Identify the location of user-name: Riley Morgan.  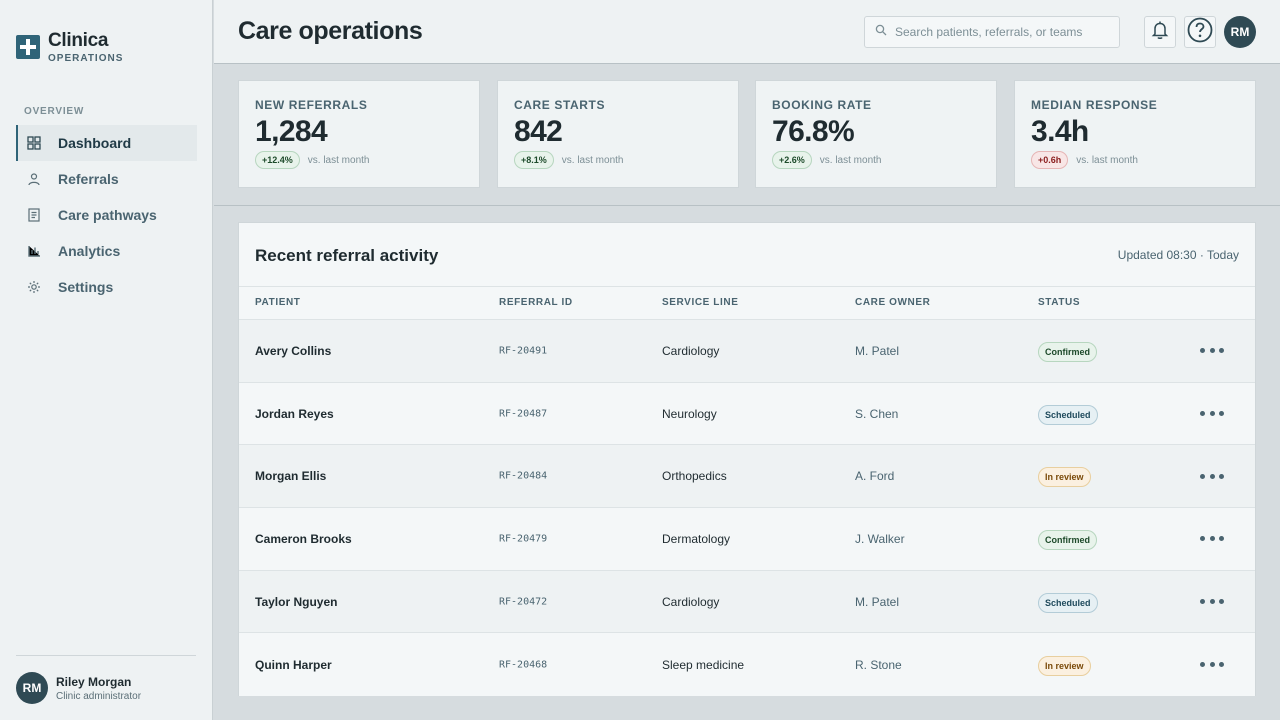
(94, 681).